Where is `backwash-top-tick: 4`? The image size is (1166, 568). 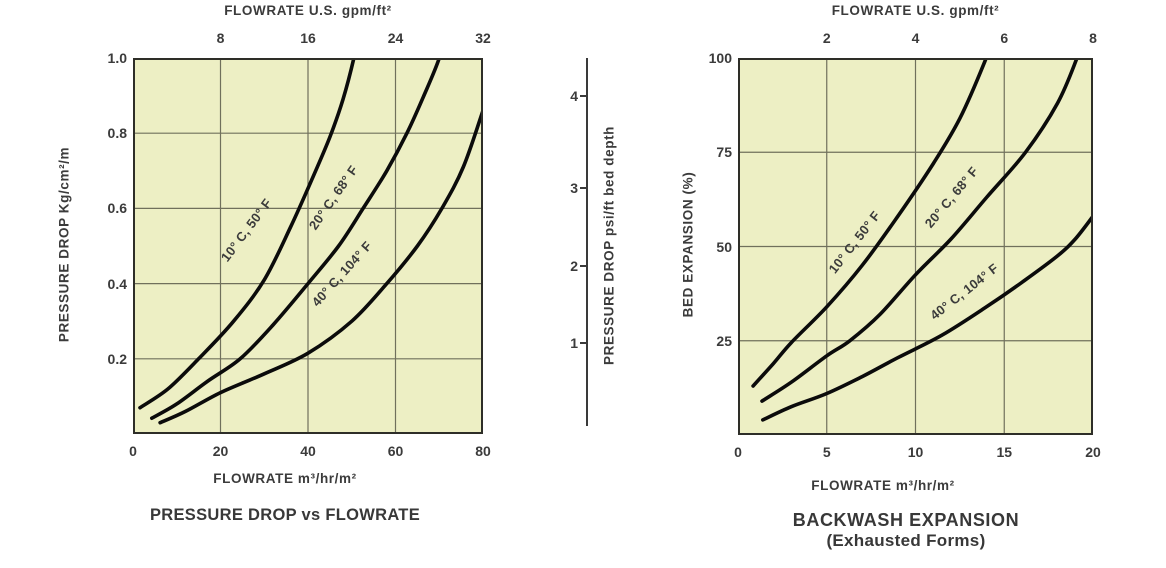
backwash-top-tick: 4 is located at coordinates (915, 38).